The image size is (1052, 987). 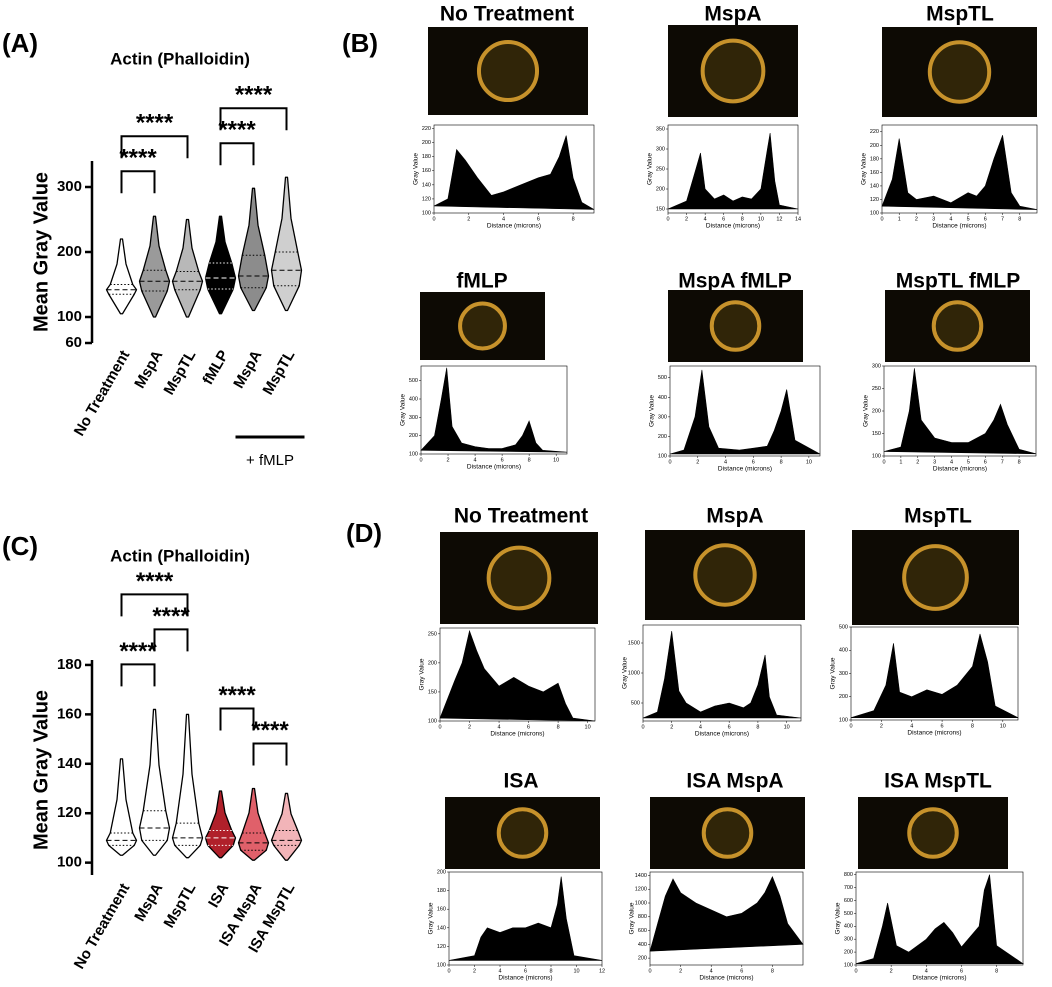 What do you see at coordinates (641, 890) in the screenshot?
I see `y-tick-label: 1200` at bounding box center [641, 890].